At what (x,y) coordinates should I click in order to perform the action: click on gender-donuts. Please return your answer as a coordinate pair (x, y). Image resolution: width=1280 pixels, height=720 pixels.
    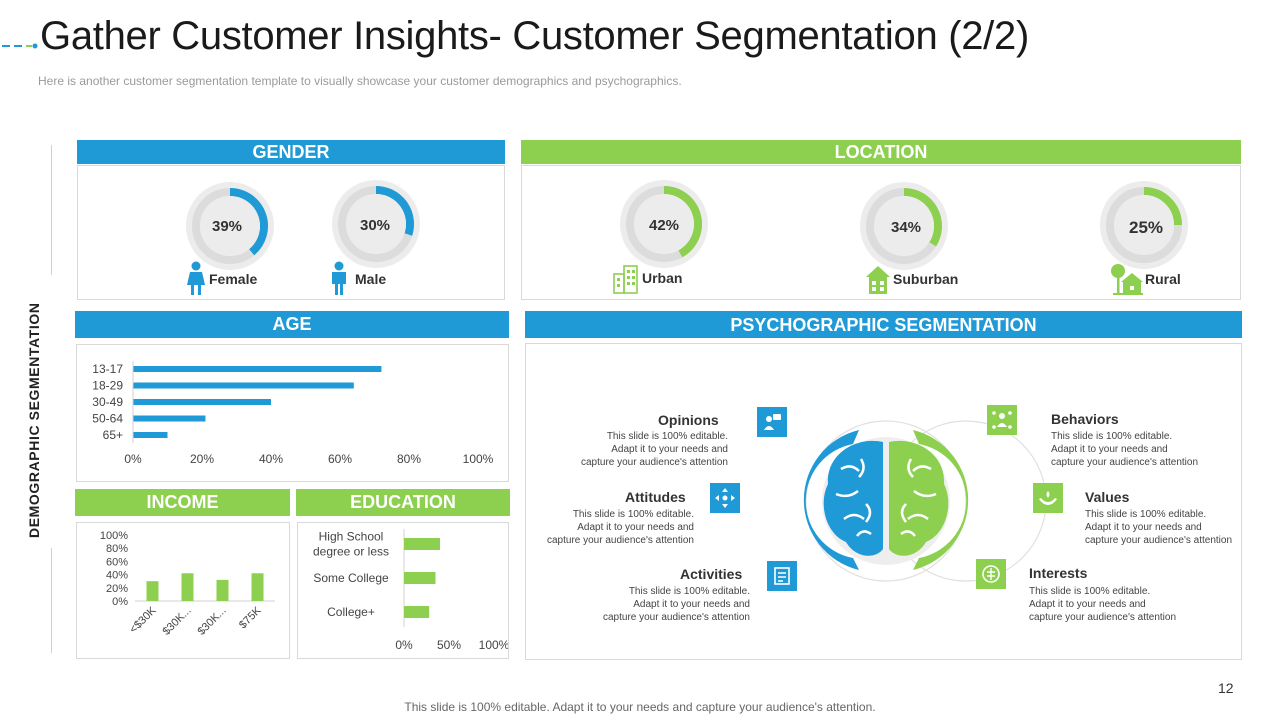
    Looking at the image, I should click on (303, 225).